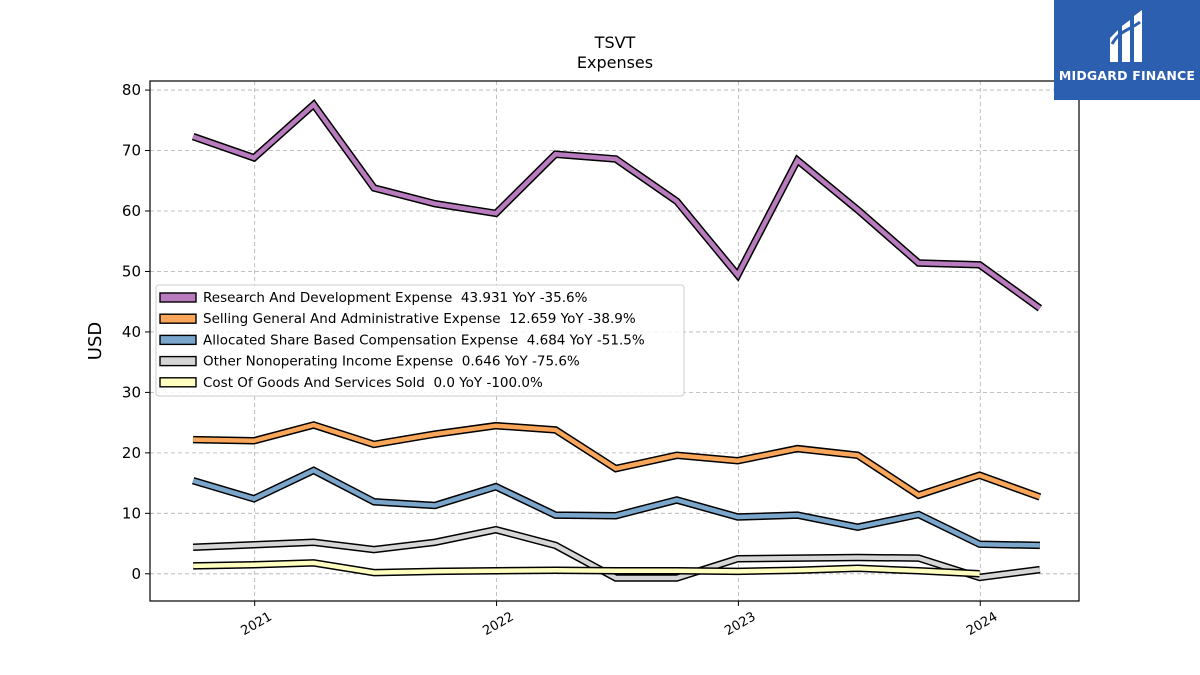 This screenshot has width=1200, height=675. Describe the element at coordinates (615, 42) in the screenshot. I see `chart-title: TSVT` at that location.